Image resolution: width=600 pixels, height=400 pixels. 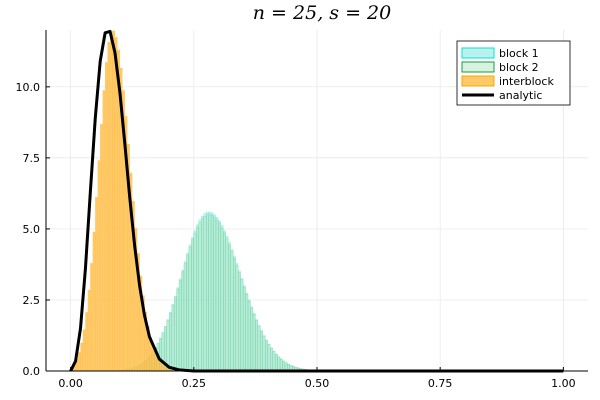 I want to click on legend-swatch-interblock, so click(x=478, y=81).